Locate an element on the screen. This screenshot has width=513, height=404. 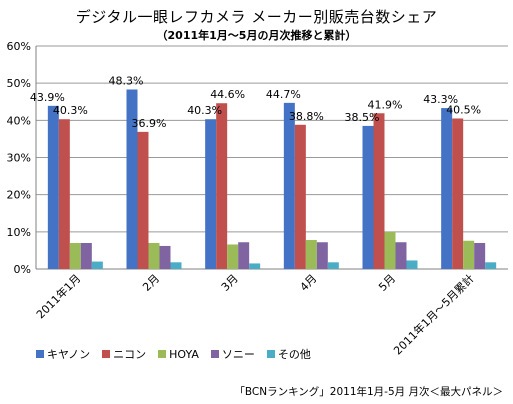
legend-item-sony: ソニー is located at coordinates (232, 354).